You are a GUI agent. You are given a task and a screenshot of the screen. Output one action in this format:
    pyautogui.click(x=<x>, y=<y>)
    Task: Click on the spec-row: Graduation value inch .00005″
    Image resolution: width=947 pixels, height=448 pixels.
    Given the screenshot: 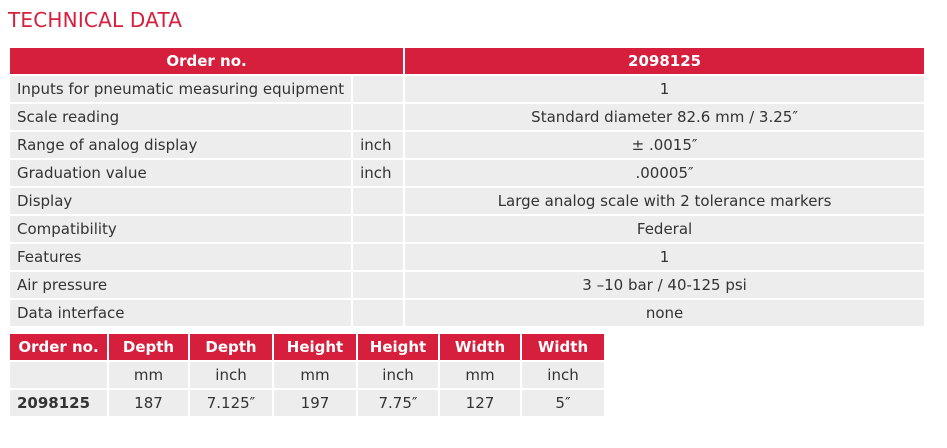 What is the action you would take?
    pyautogui.click(x=466, y=173)
    